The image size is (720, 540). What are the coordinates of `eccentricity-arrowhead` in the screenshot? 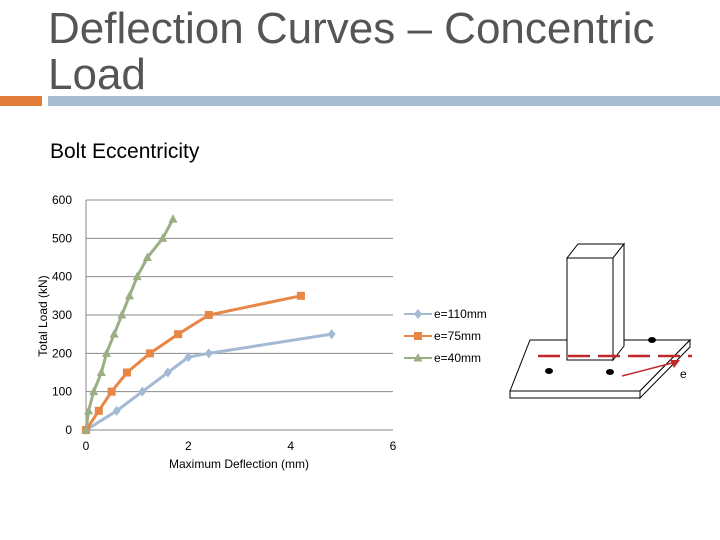 It's located at (675, 364).